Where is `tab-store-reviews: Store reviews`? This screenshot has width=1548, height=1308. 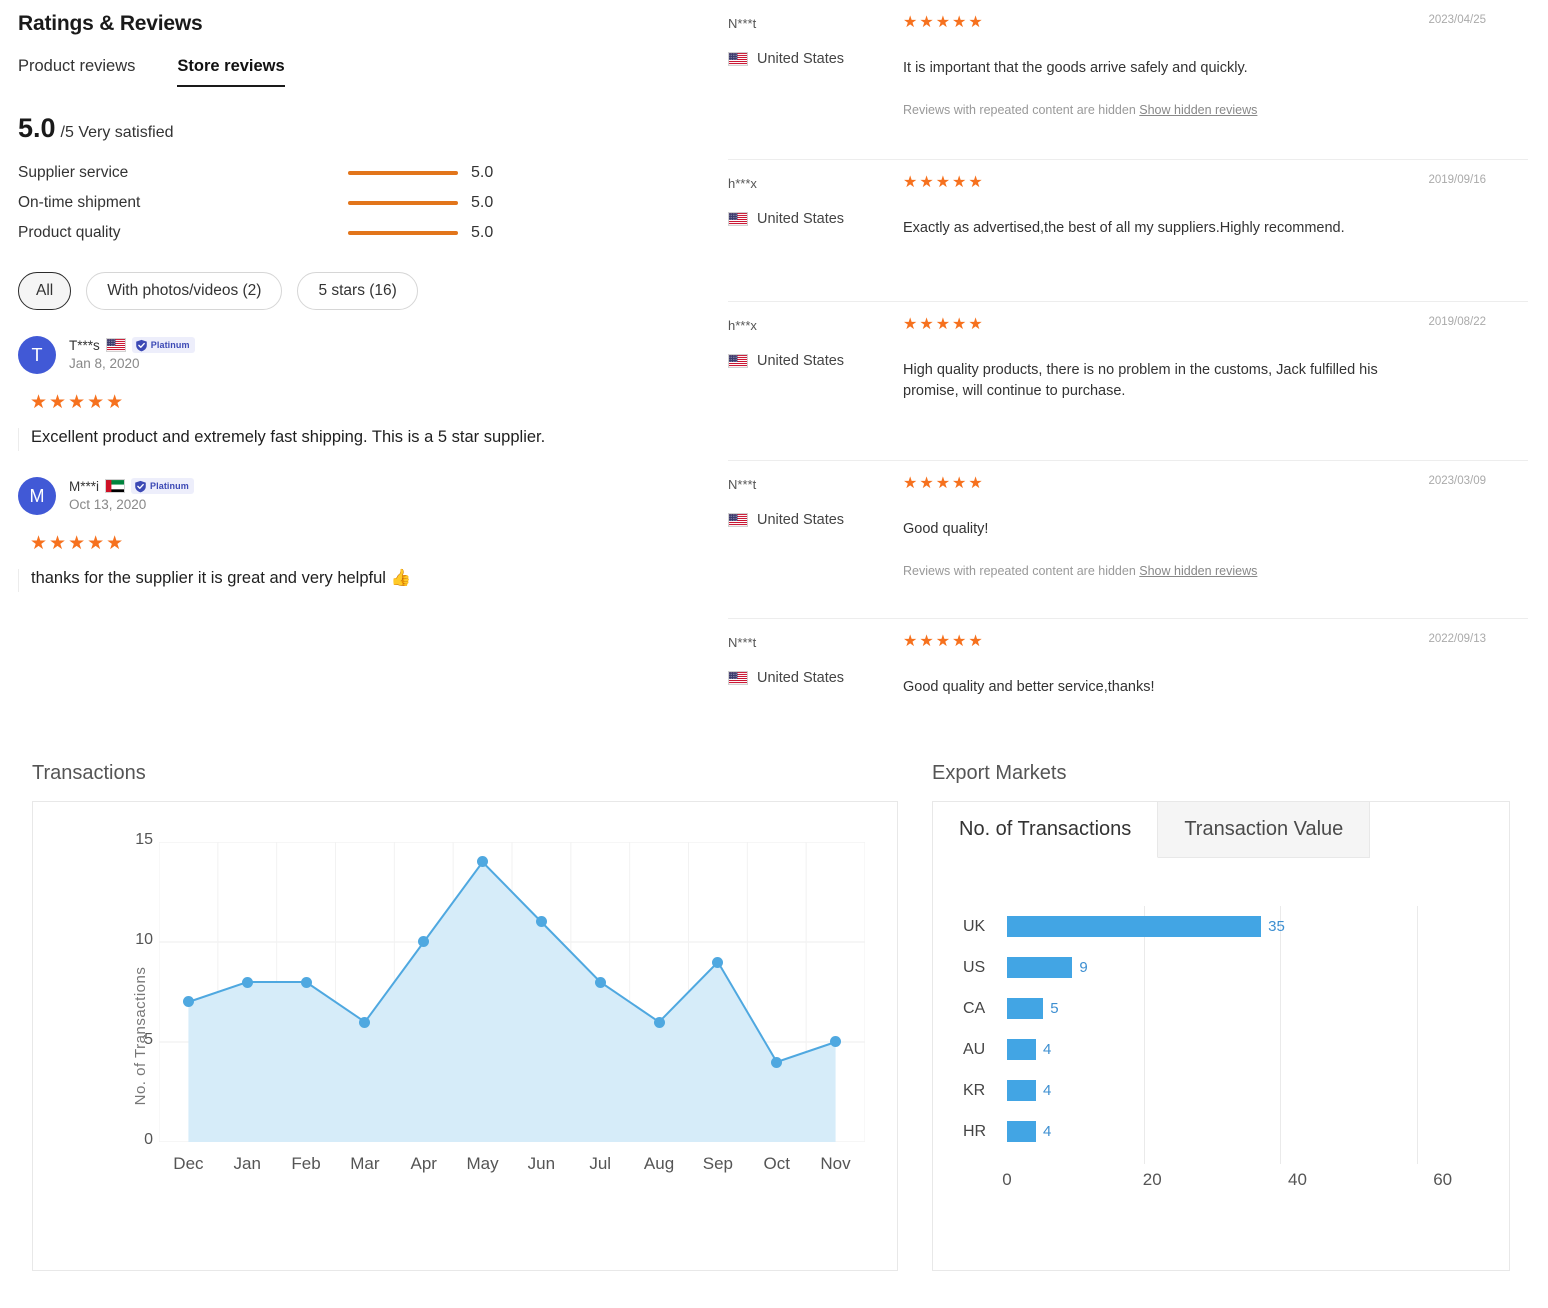
tab-store-reviews: Store reviews is located at coordinates (231, 72).